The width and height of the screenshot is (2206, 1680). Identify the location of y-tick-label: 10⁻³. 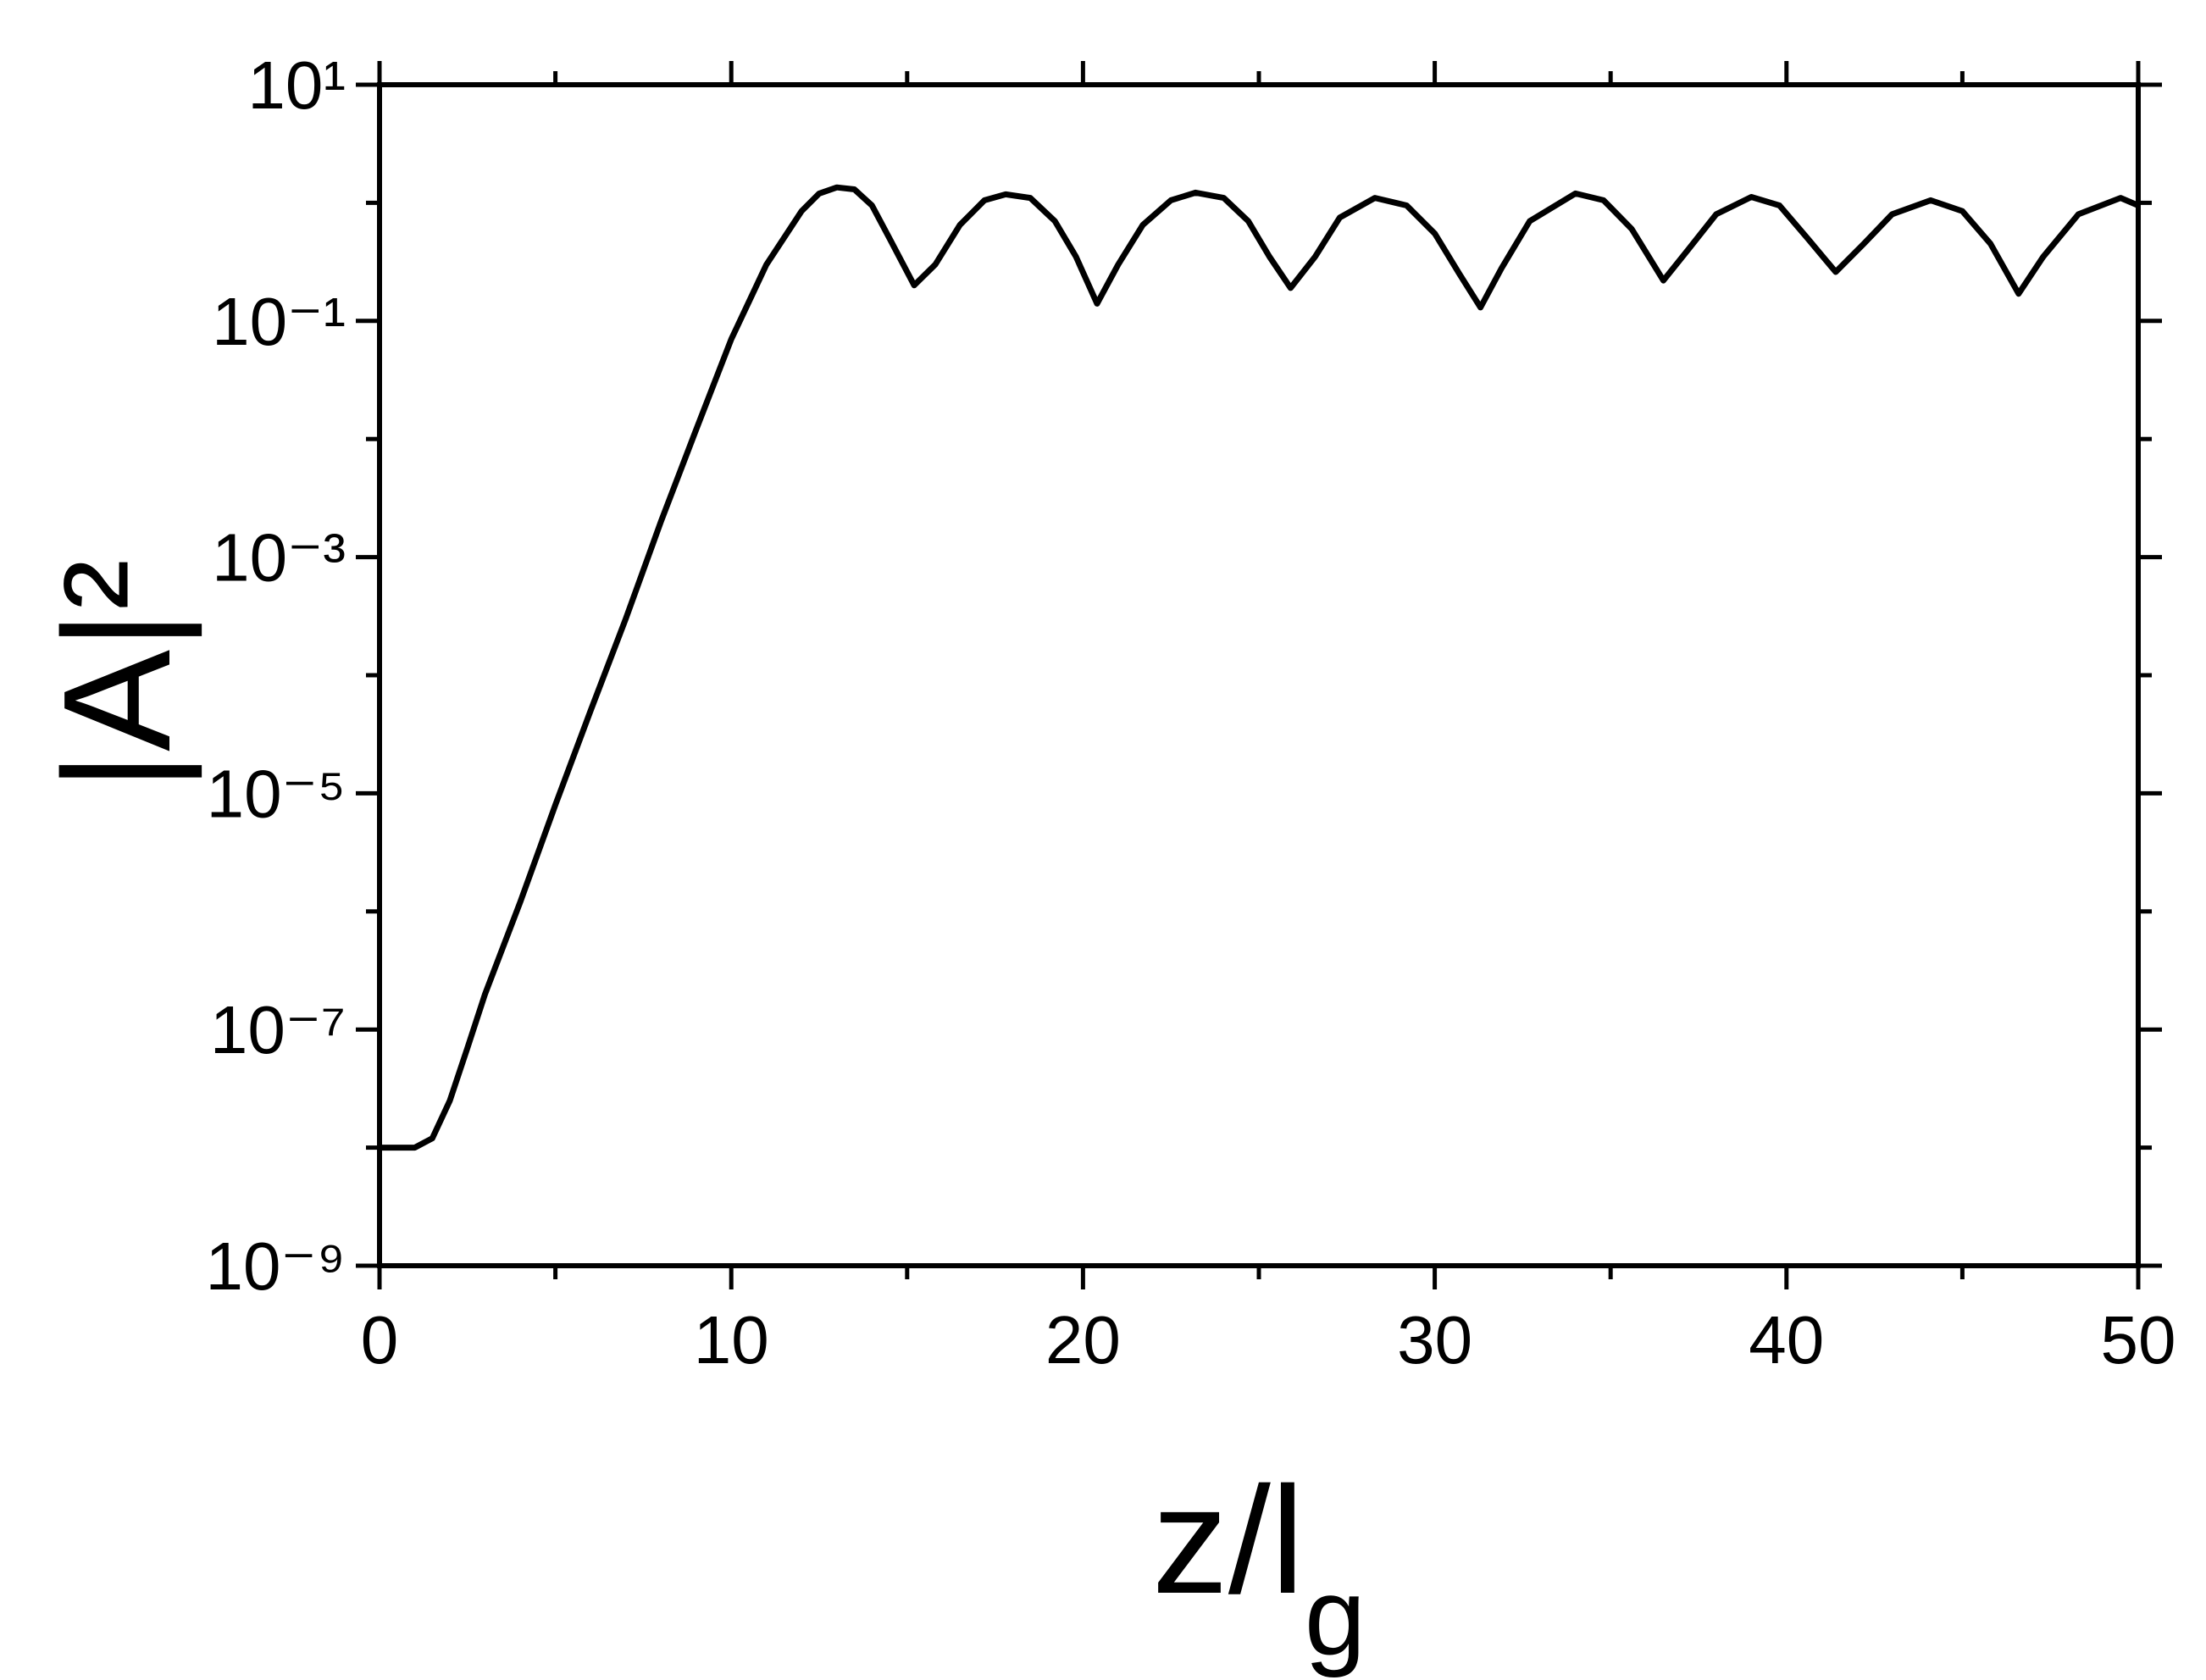
(279, 558).